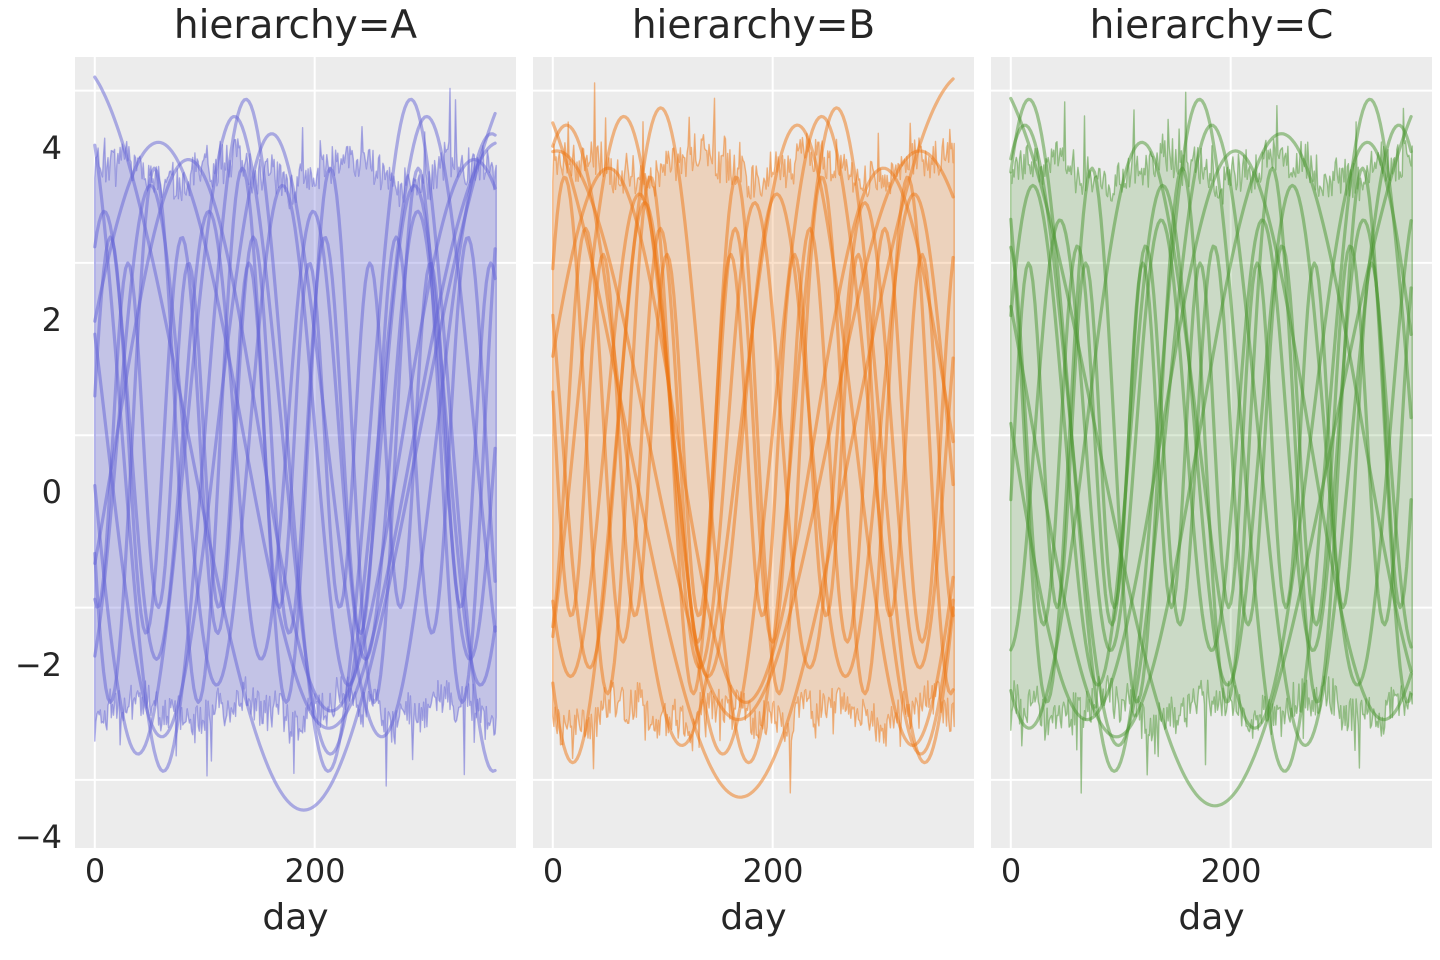 This screenshot has height=960, width=1440. What do you see at coordinates (38, 665) in the screenshot?
I see `y-tick-label: −2` at bounding box center [38, 665].